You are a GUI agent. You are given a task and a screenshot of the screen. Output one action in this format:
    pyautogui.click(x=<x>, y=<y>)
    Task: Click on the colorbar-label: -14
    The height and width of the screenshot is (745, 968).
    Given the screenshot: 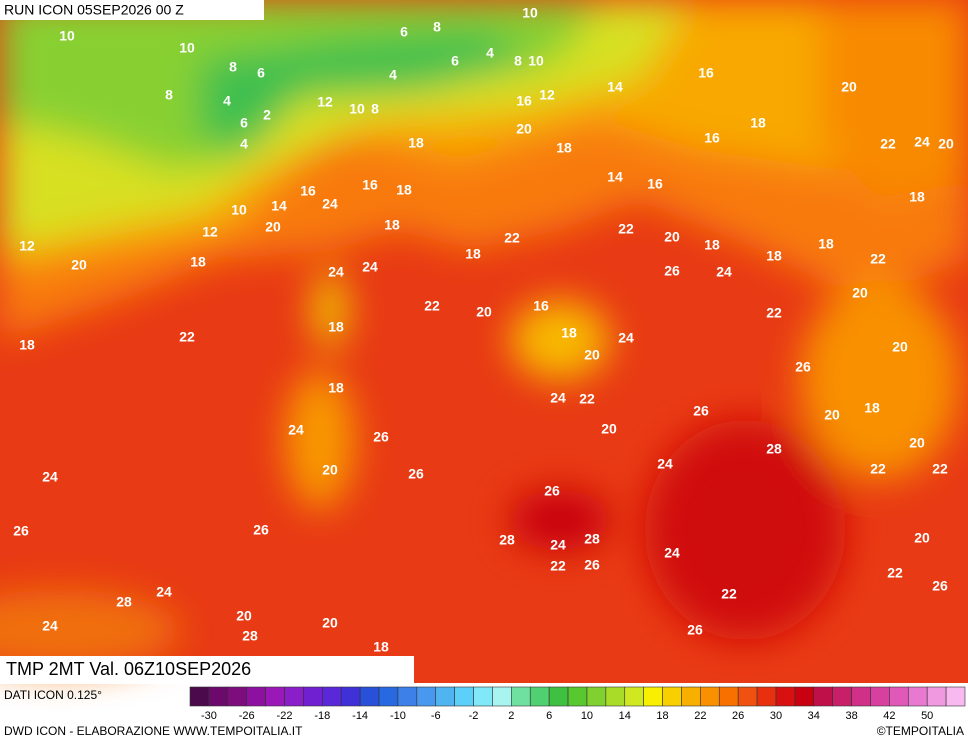 What is the action you would take?
    pyautogui.click(x=360, y=716)
    